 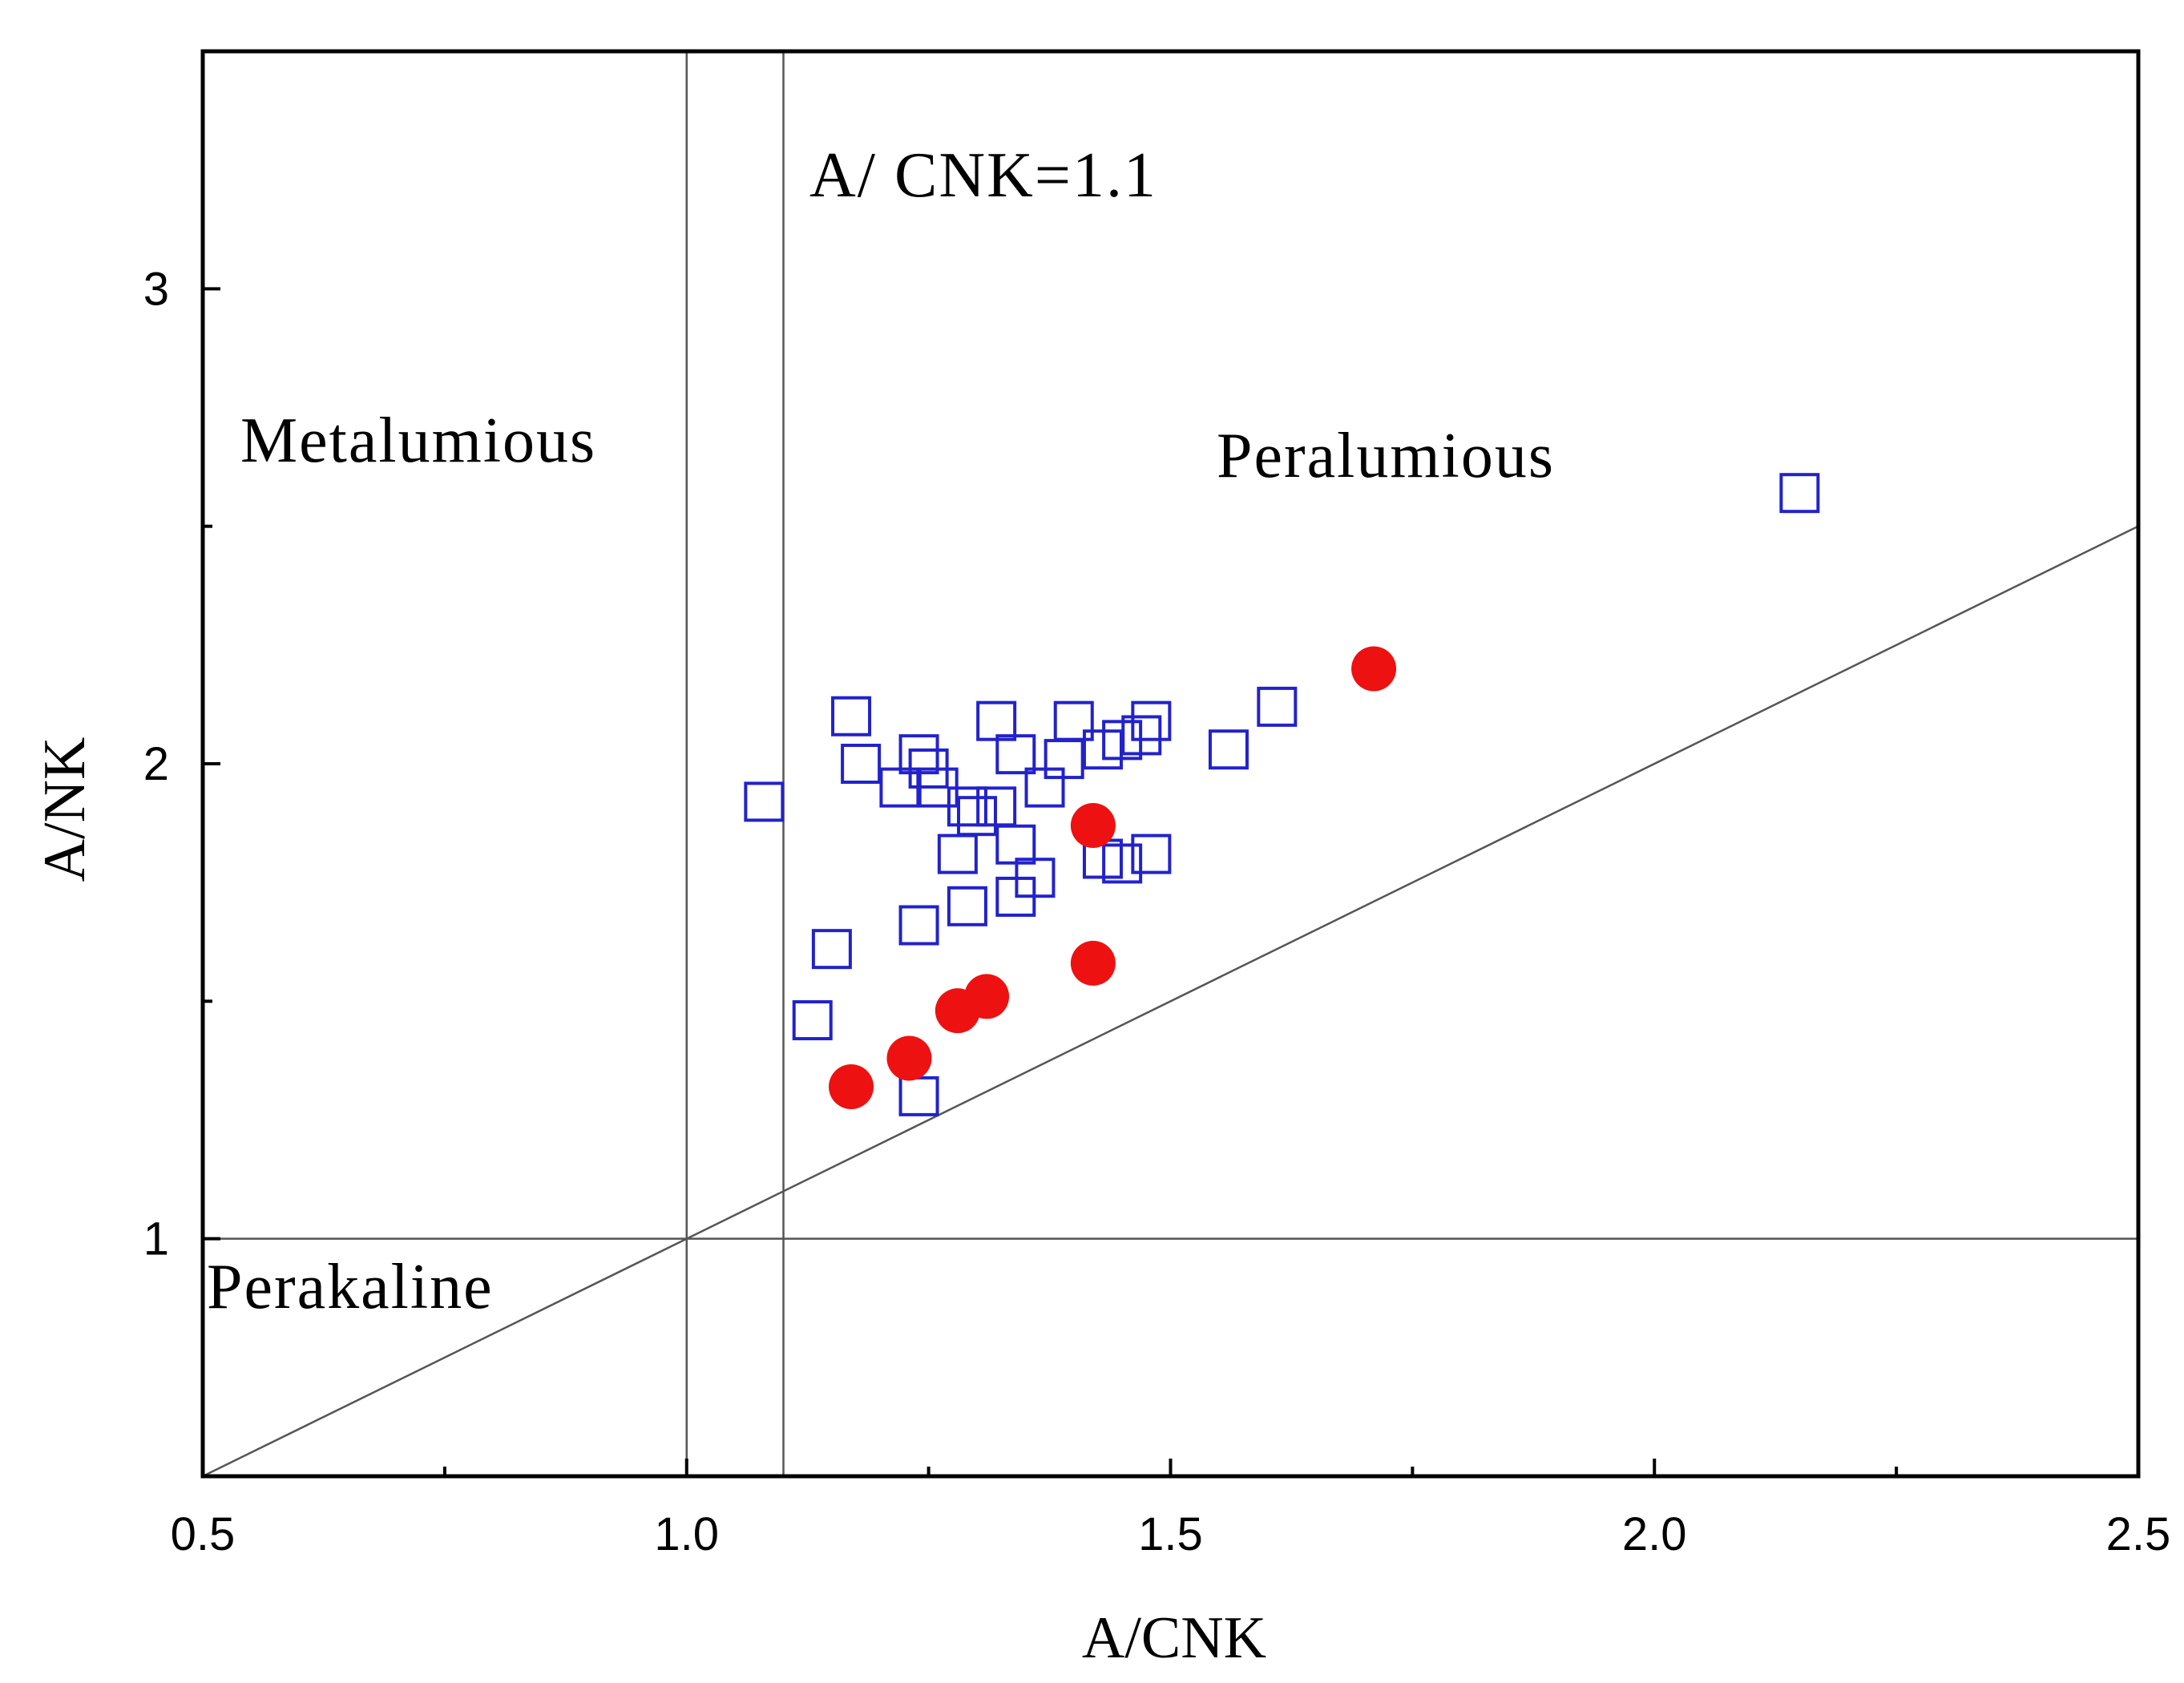 What do you see at coordinates (1386, 456) in the screenshot?
I see `peralumious-label: Peralumious` at bounding box center [1386, 456].